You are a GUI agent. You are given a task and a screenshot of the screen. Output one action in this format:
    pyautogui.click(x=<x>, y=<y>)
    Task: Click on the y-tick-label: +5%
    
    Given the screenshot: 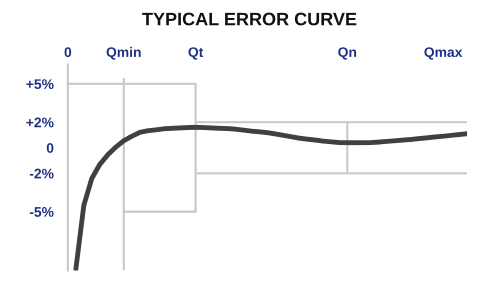 What is the action you would take?
    pyautogui.click(x=40, y=84)
    